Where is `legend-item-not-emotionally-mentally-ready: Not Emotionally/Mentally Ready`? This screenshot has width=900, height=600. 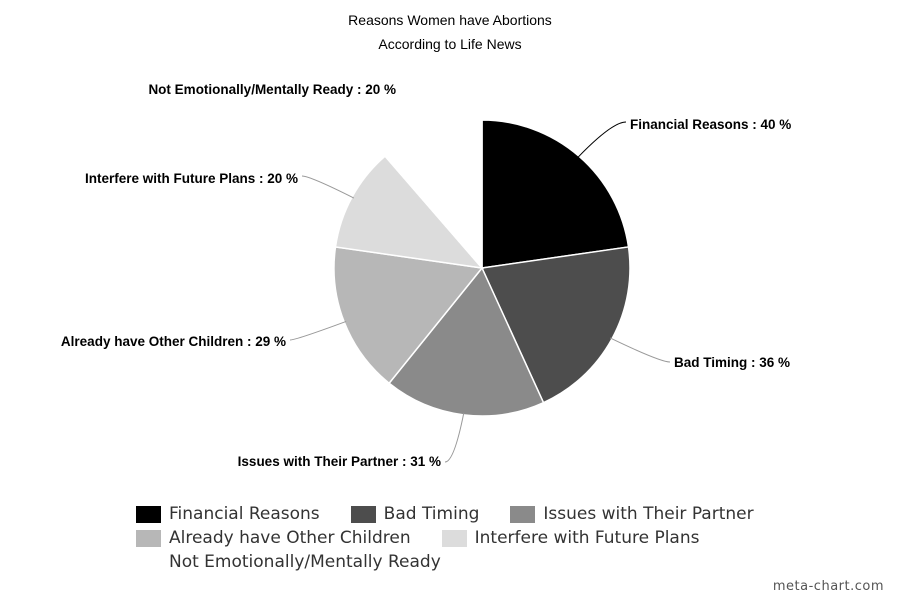
legend-item-not-emotionally-mentally-ready: Not Emotionally/Mentally Ready is located at coordinates (288, 562).